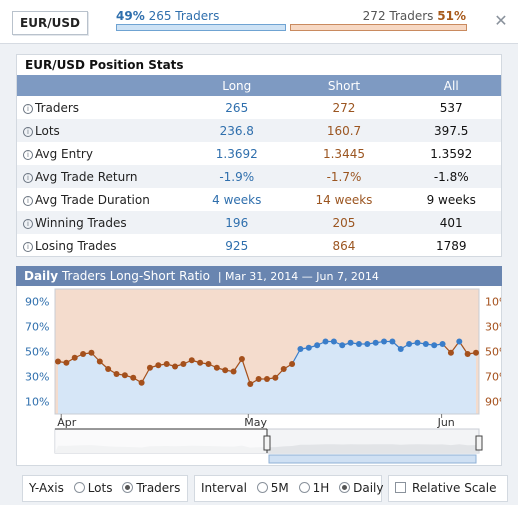 The image size is (518, 505). Describe the element at coordinates (451, 107) in the screenshot. I see `stats-all-value: 537` at that location.